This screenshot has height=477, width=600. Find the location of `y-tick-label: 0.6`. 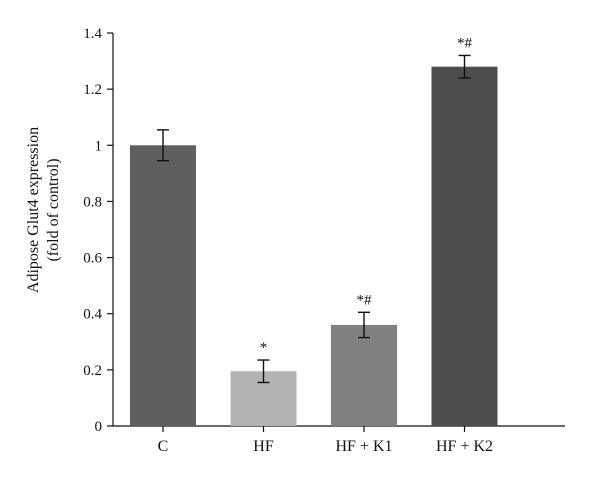

y-tick-label: 0.6 is located at coordinates (92, 259).